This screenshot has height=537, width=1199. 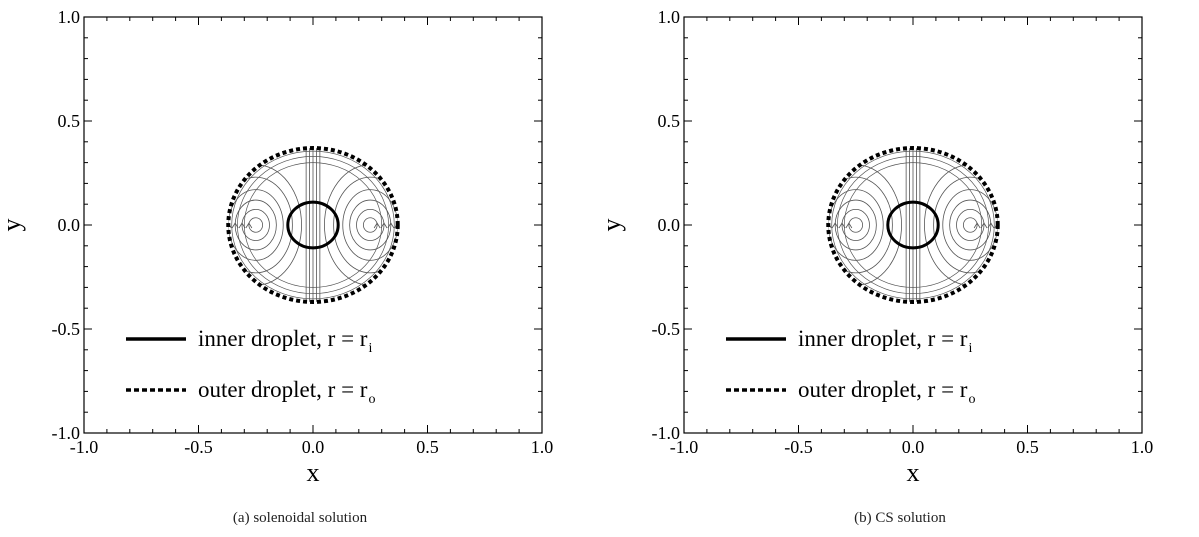 I want to click on caption-cs: (b) CS solution, so click(x=900, y=518).